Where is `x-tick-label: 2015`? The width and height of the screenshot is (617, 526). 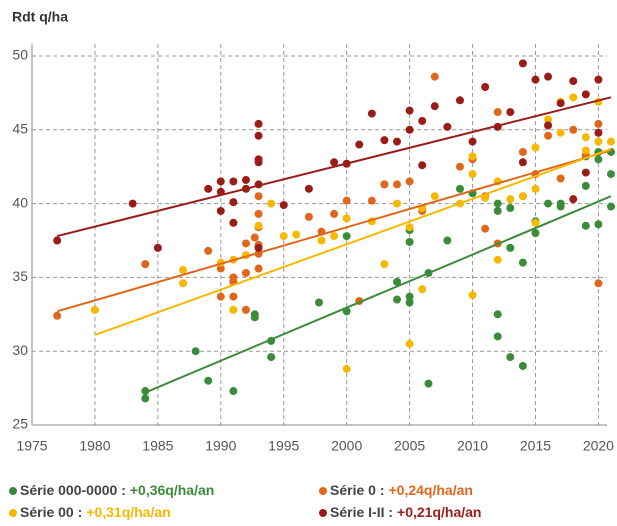
x-tick-label: 2015 is located at coordinates (535, 446).